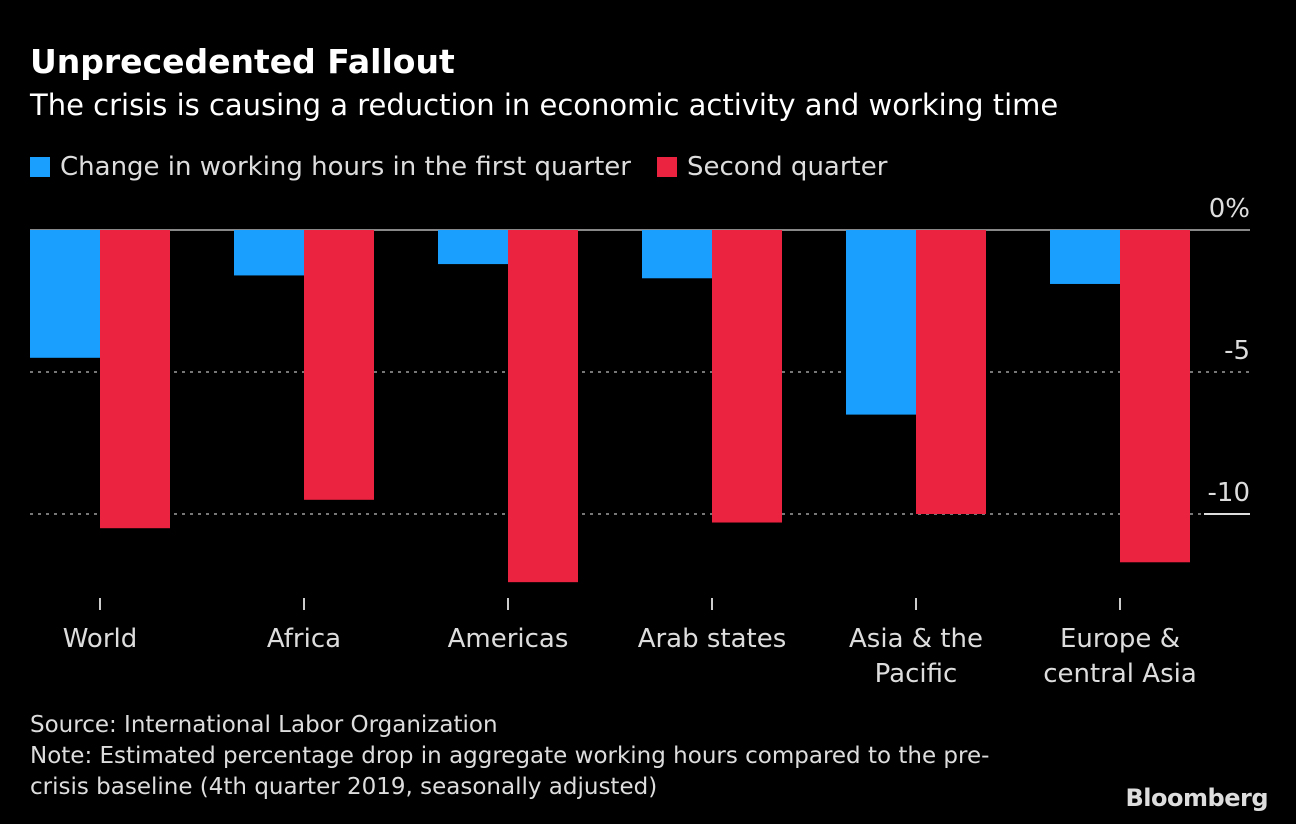 The image size is (1296, 824). I want to click on x-tick-label: Europe &, so click(1120, 639).